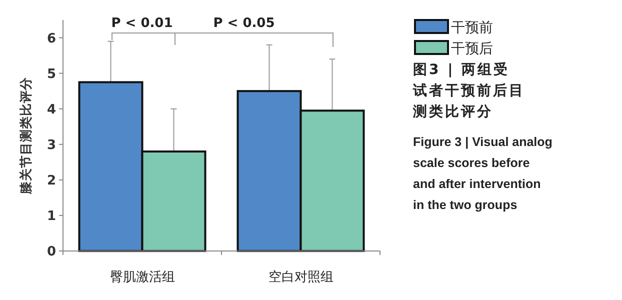 Image resolution: width=622 pixels, height=300 pixels. Describe the element at coordinates (472, 49) in the screenshot. I see `legend-label: 干预后` at that location.